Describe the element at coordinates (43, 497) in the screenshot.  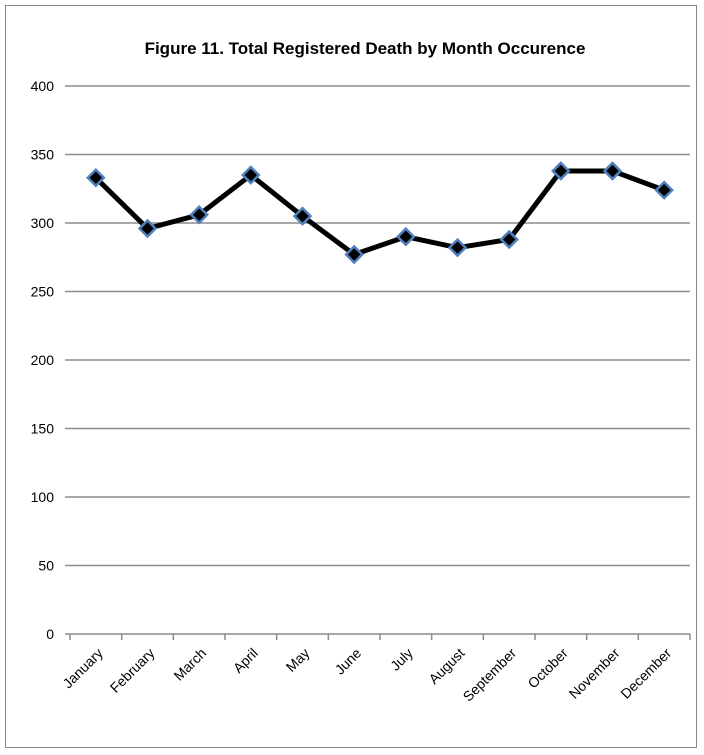
I see `y-tick-label: 100` at that location.